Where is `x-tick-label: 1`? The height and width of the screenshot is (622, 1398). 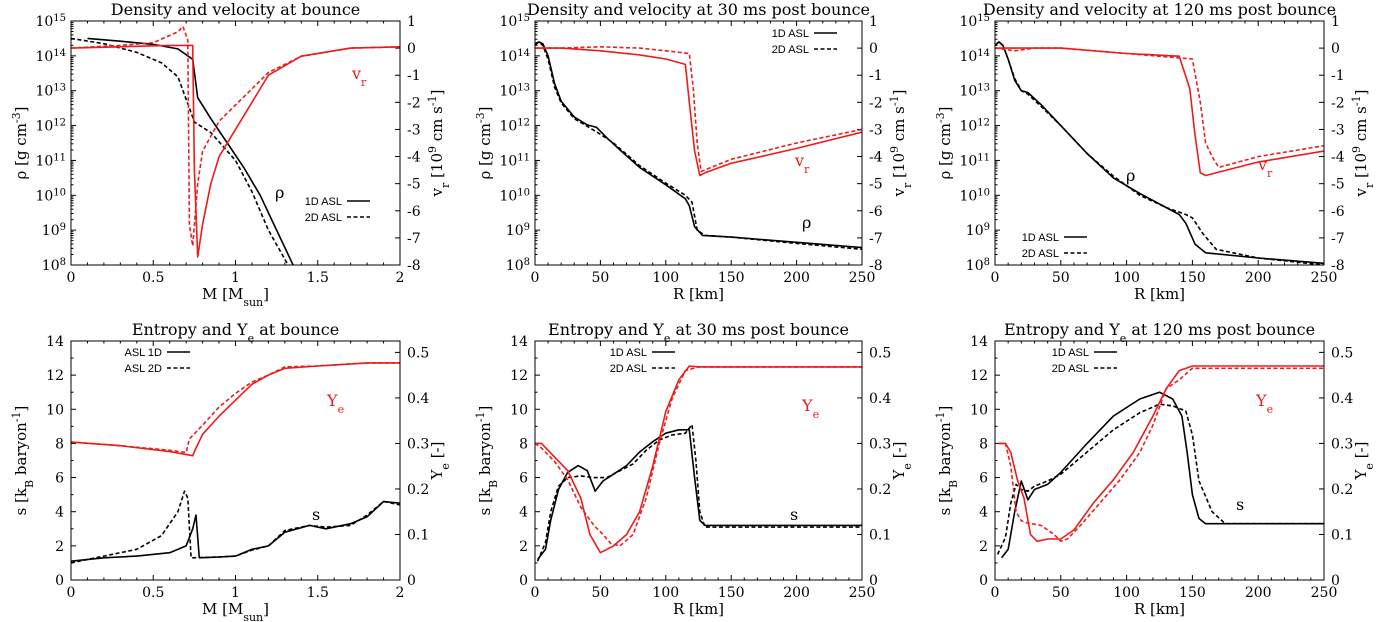 x-tick-label: 1 is located at coordinates (235, 593).